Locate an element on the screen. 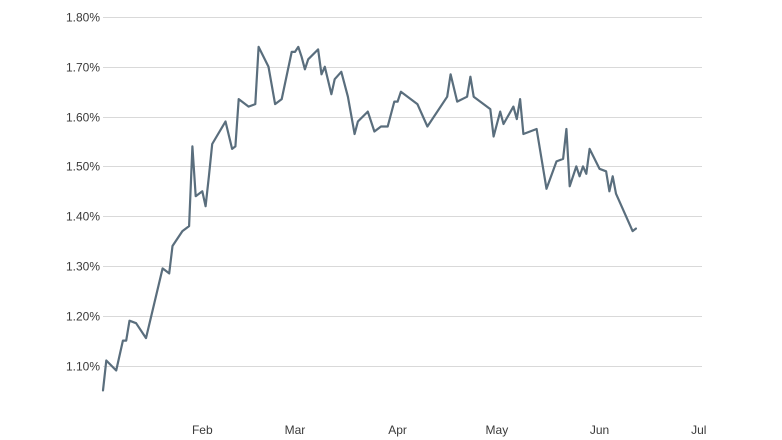 Image resolution: width=782 pixels, height=440 pixels. y-tick-label: 1.80% is located at coordinates (83, 18).